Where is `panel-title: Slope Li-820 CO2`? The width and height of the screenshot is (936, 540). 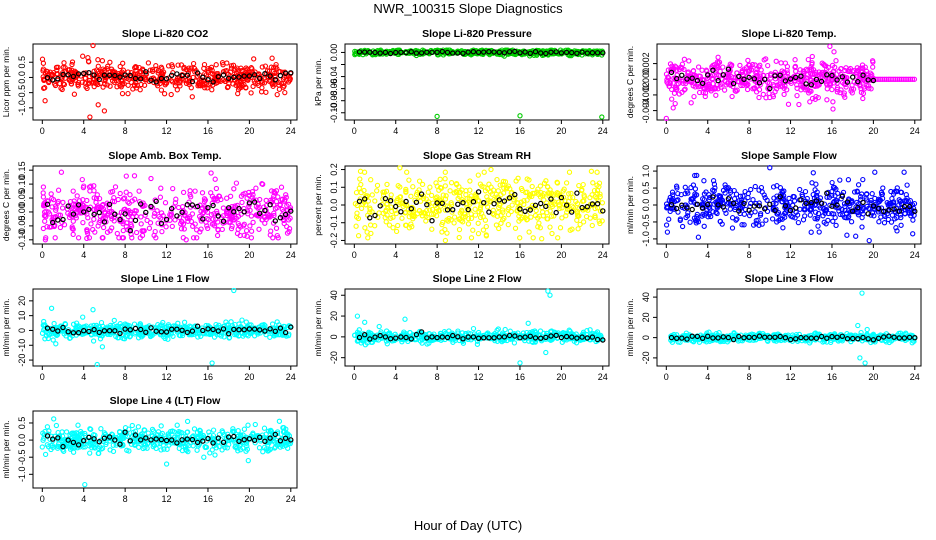
panel-title: Slope Li-820 CO2 is located at coordinates (165, 34).